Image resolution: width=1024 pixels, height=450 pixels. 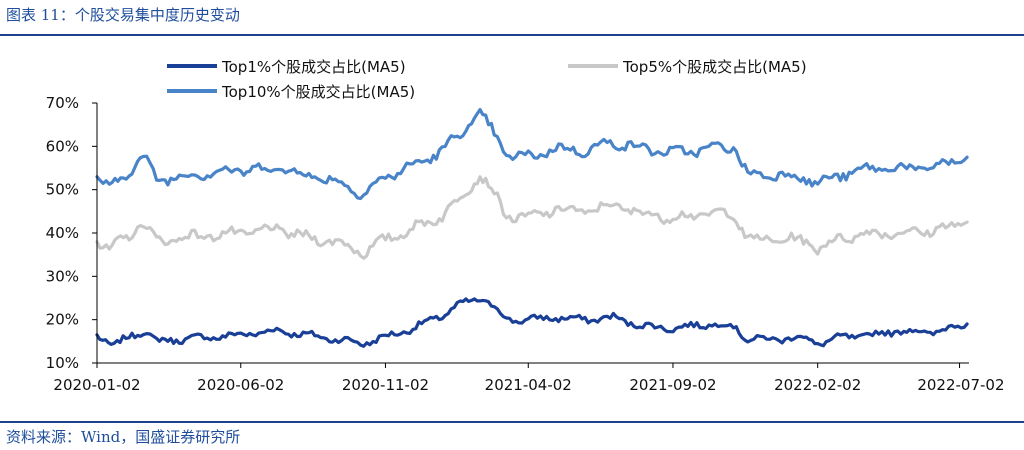 I want to click on x-tick-label: 2021-09-02, so click(x=672, y=385).